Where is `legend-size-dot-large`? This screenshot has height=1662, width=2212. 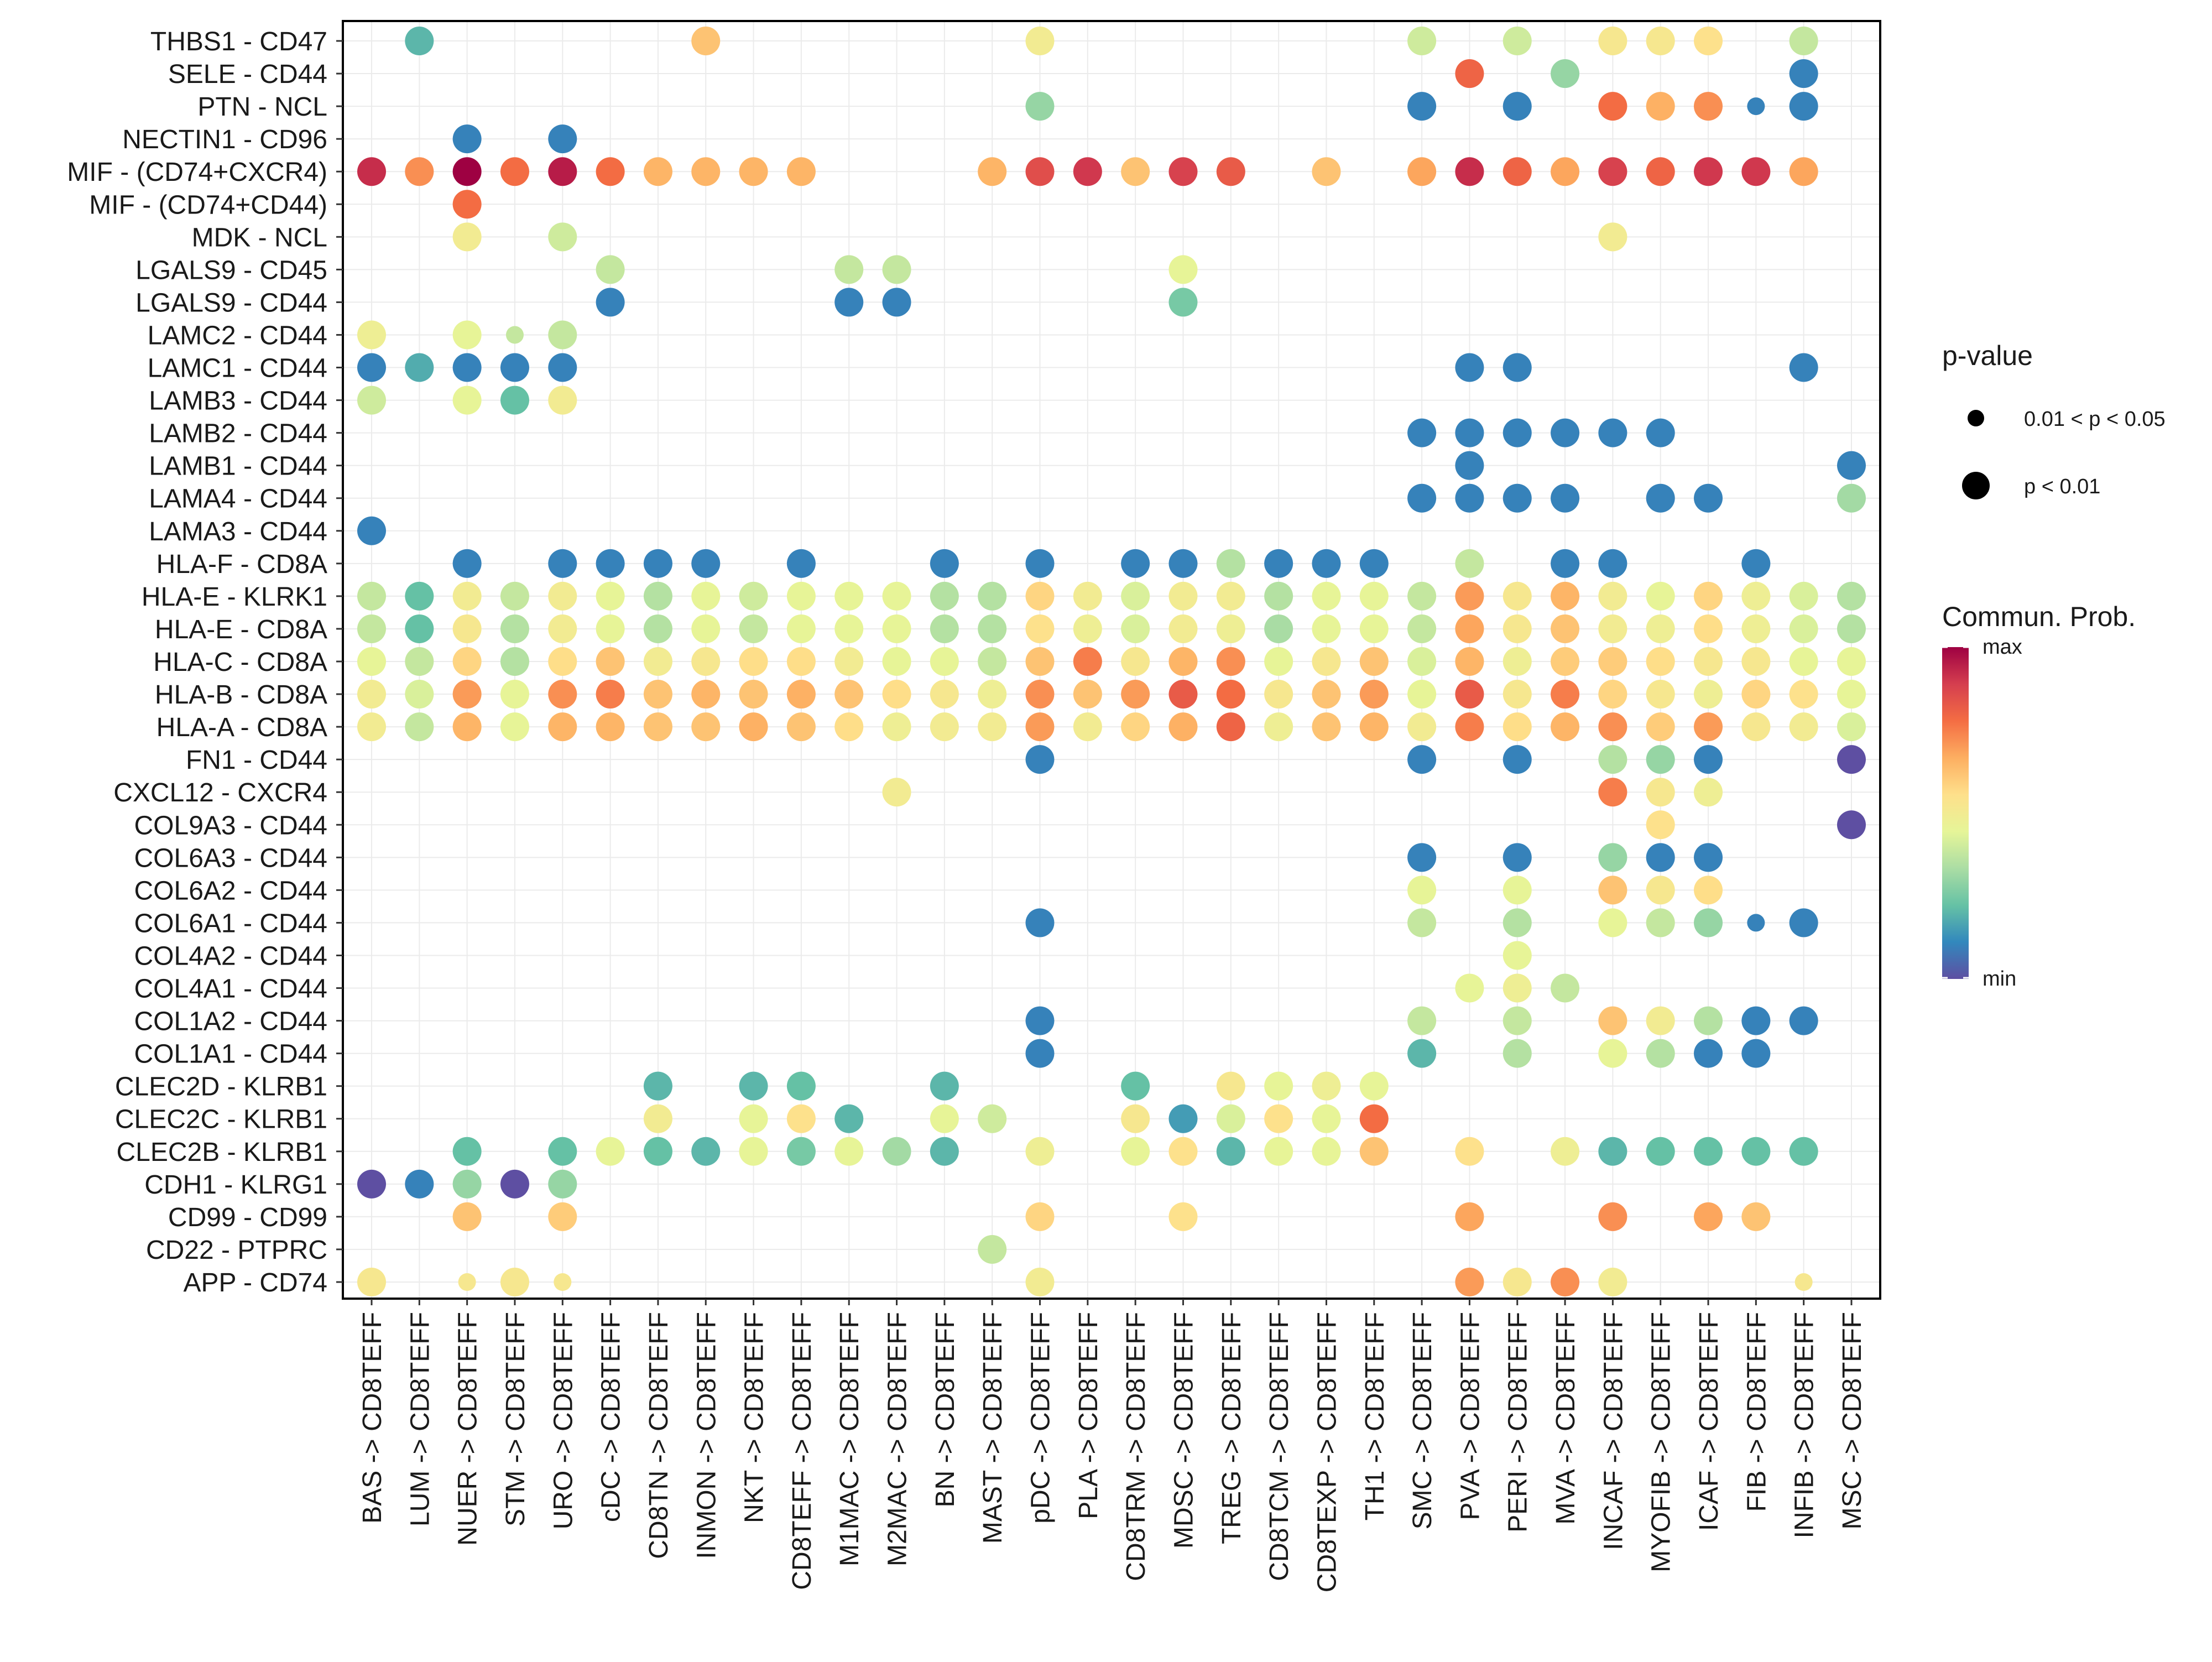 legend-size-dot-large is located at coordinates (1976, 485).